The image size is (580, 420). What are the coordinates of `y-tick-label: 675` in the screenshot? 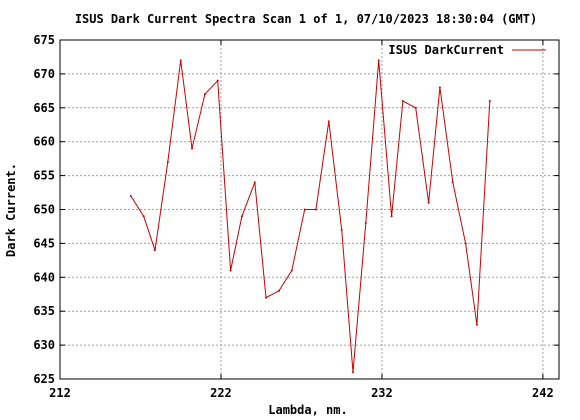 It's located at (44, 40).